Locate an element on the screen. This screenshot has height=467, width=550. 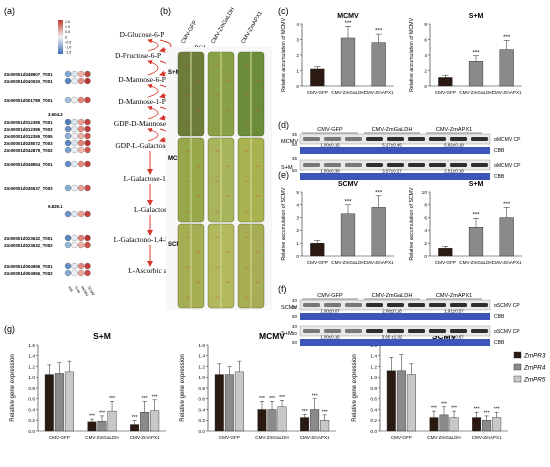
leaf-row-label: S+M is located at coordinates (174, 73).